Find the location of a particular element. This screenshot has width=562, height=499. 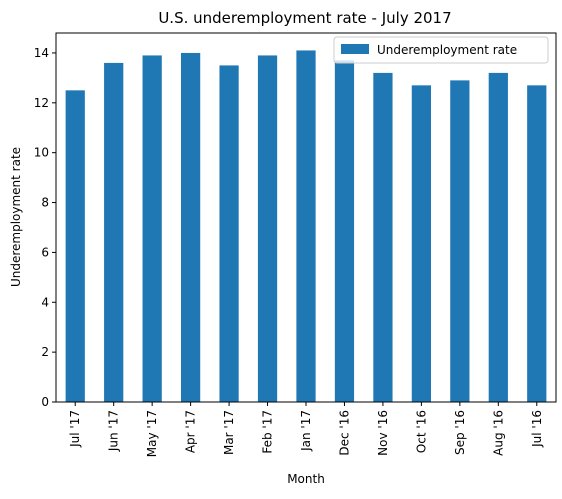

x-tick-label: Jan '17 is located at coordinates (306, 431).